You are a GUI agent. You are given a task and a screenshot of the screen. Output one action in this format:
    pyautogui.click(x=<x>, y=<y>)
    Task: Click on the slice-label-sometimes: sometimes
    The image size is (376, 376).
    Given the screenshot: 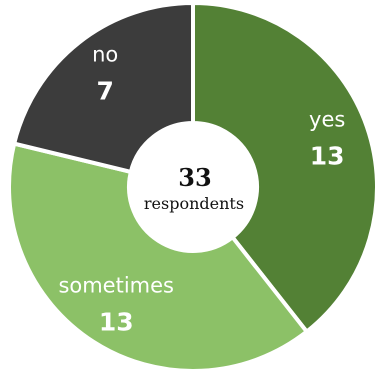 What is the action you would take?
    pyautogui.click(x=116, y=285)
    